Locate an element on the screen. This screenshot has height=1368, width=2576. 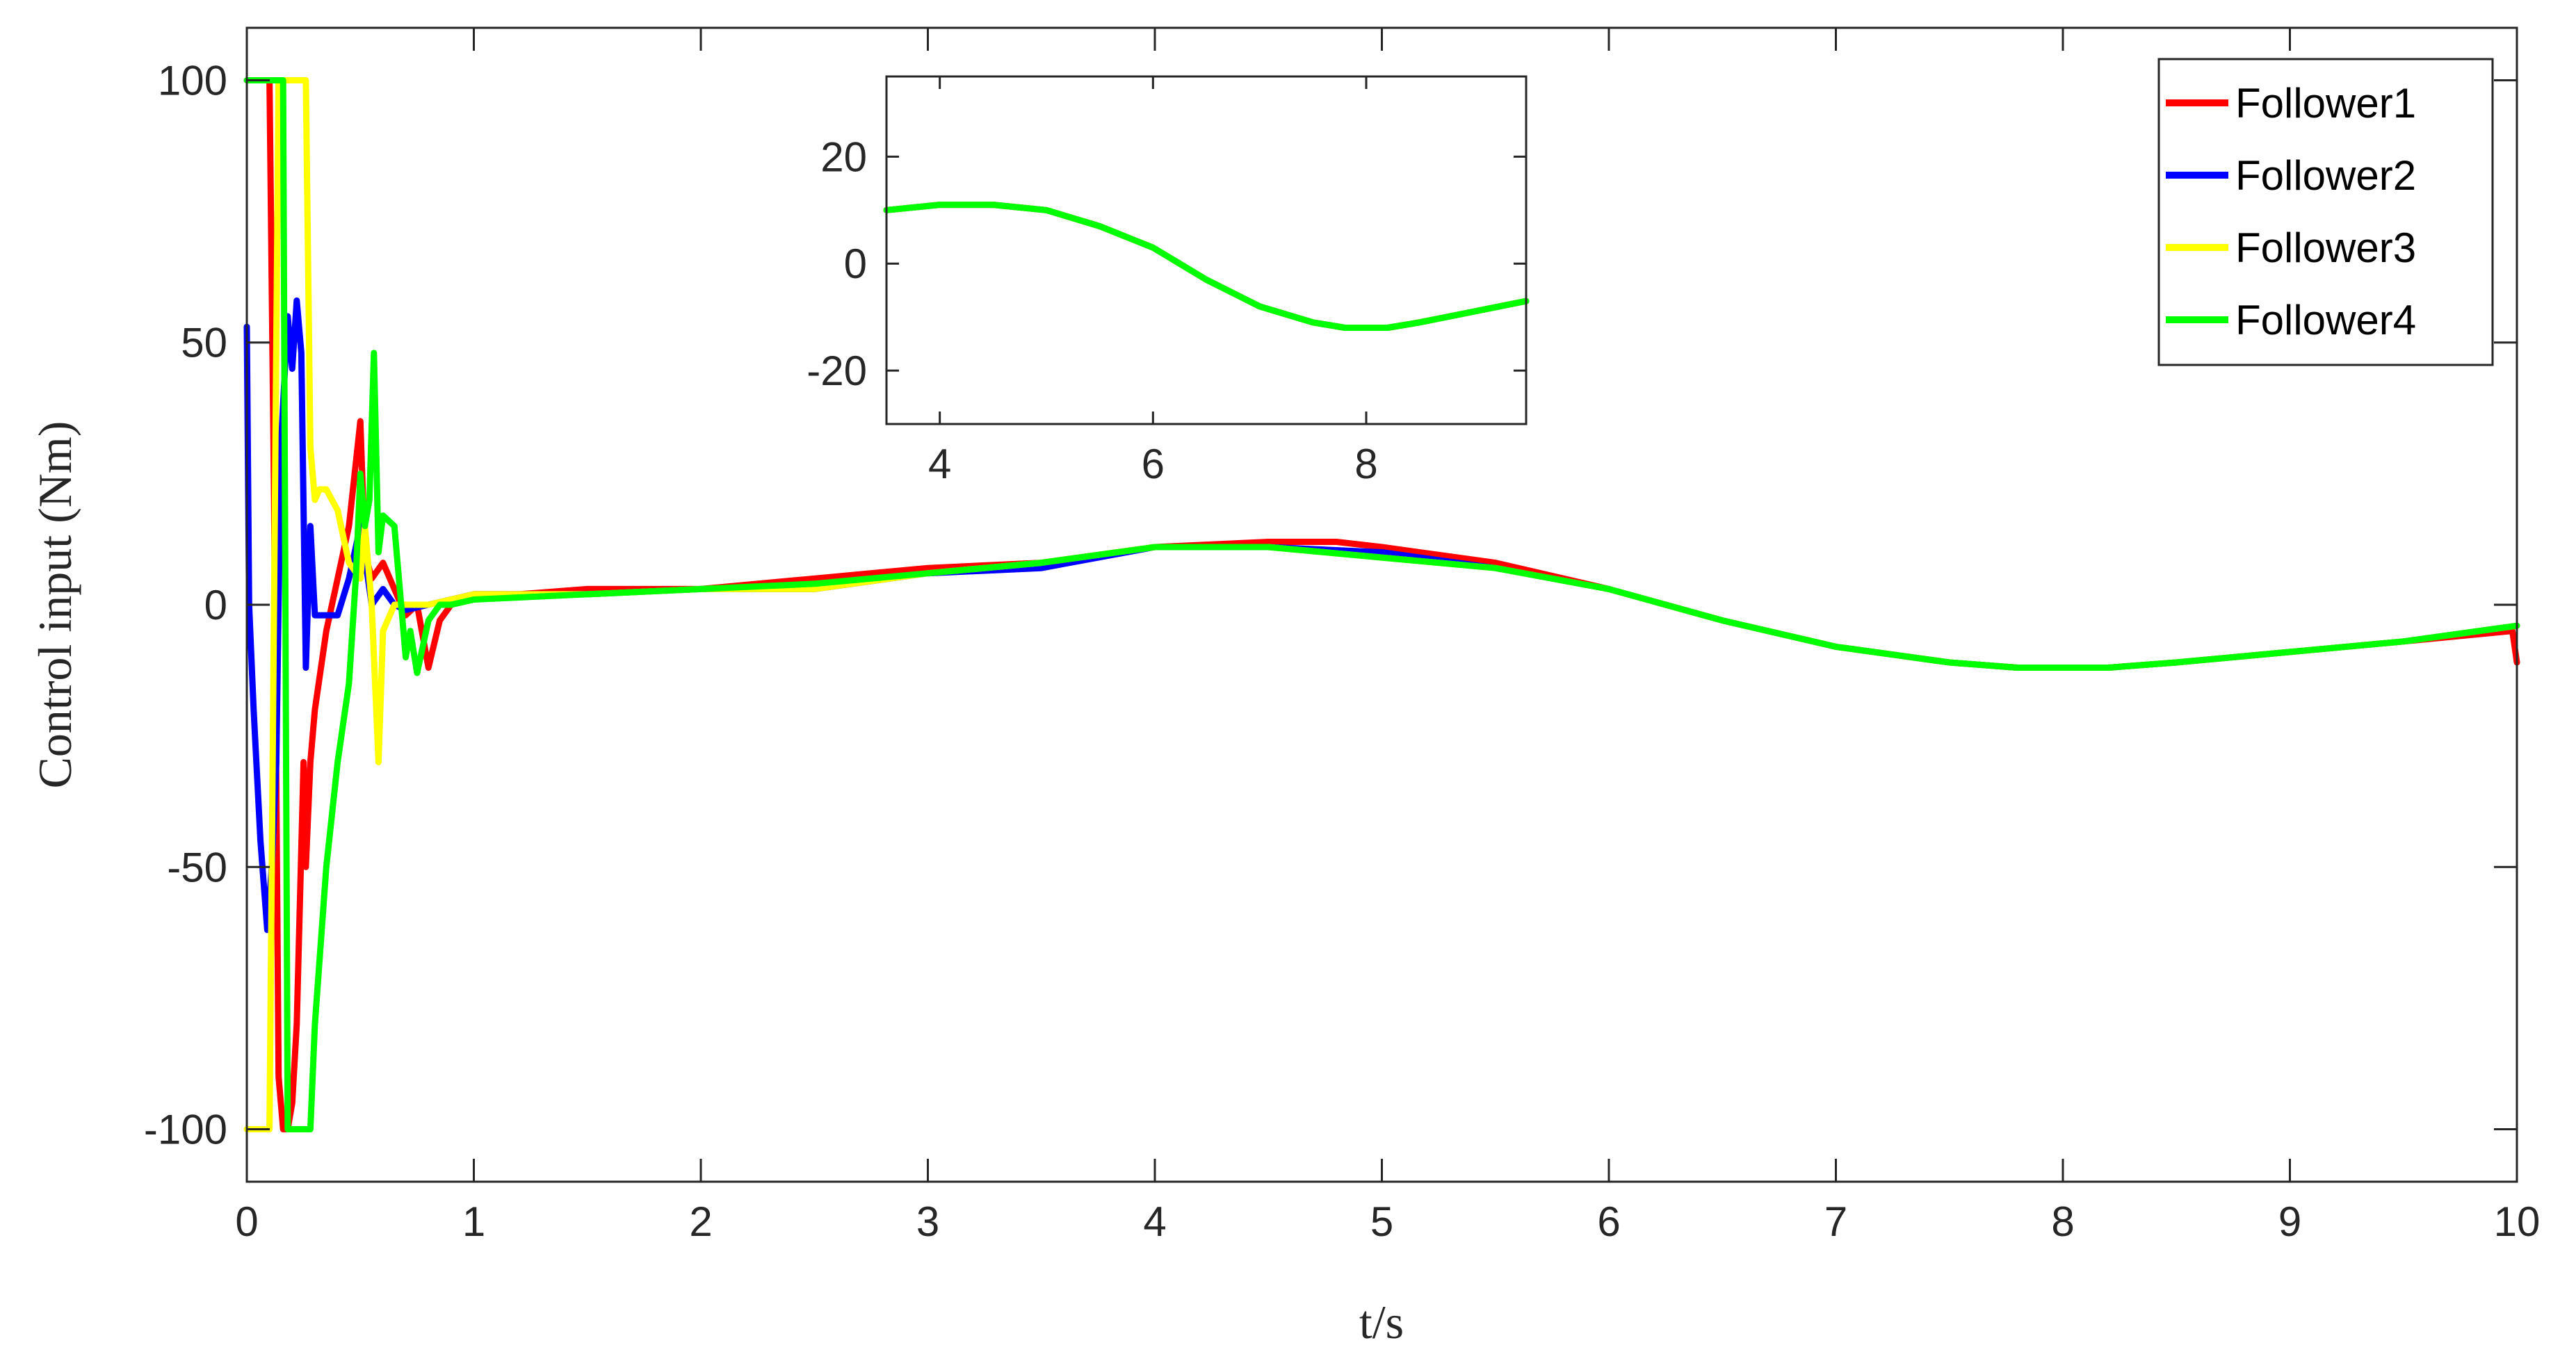
inset-plot-lines is located at coordinates (1206, 266).